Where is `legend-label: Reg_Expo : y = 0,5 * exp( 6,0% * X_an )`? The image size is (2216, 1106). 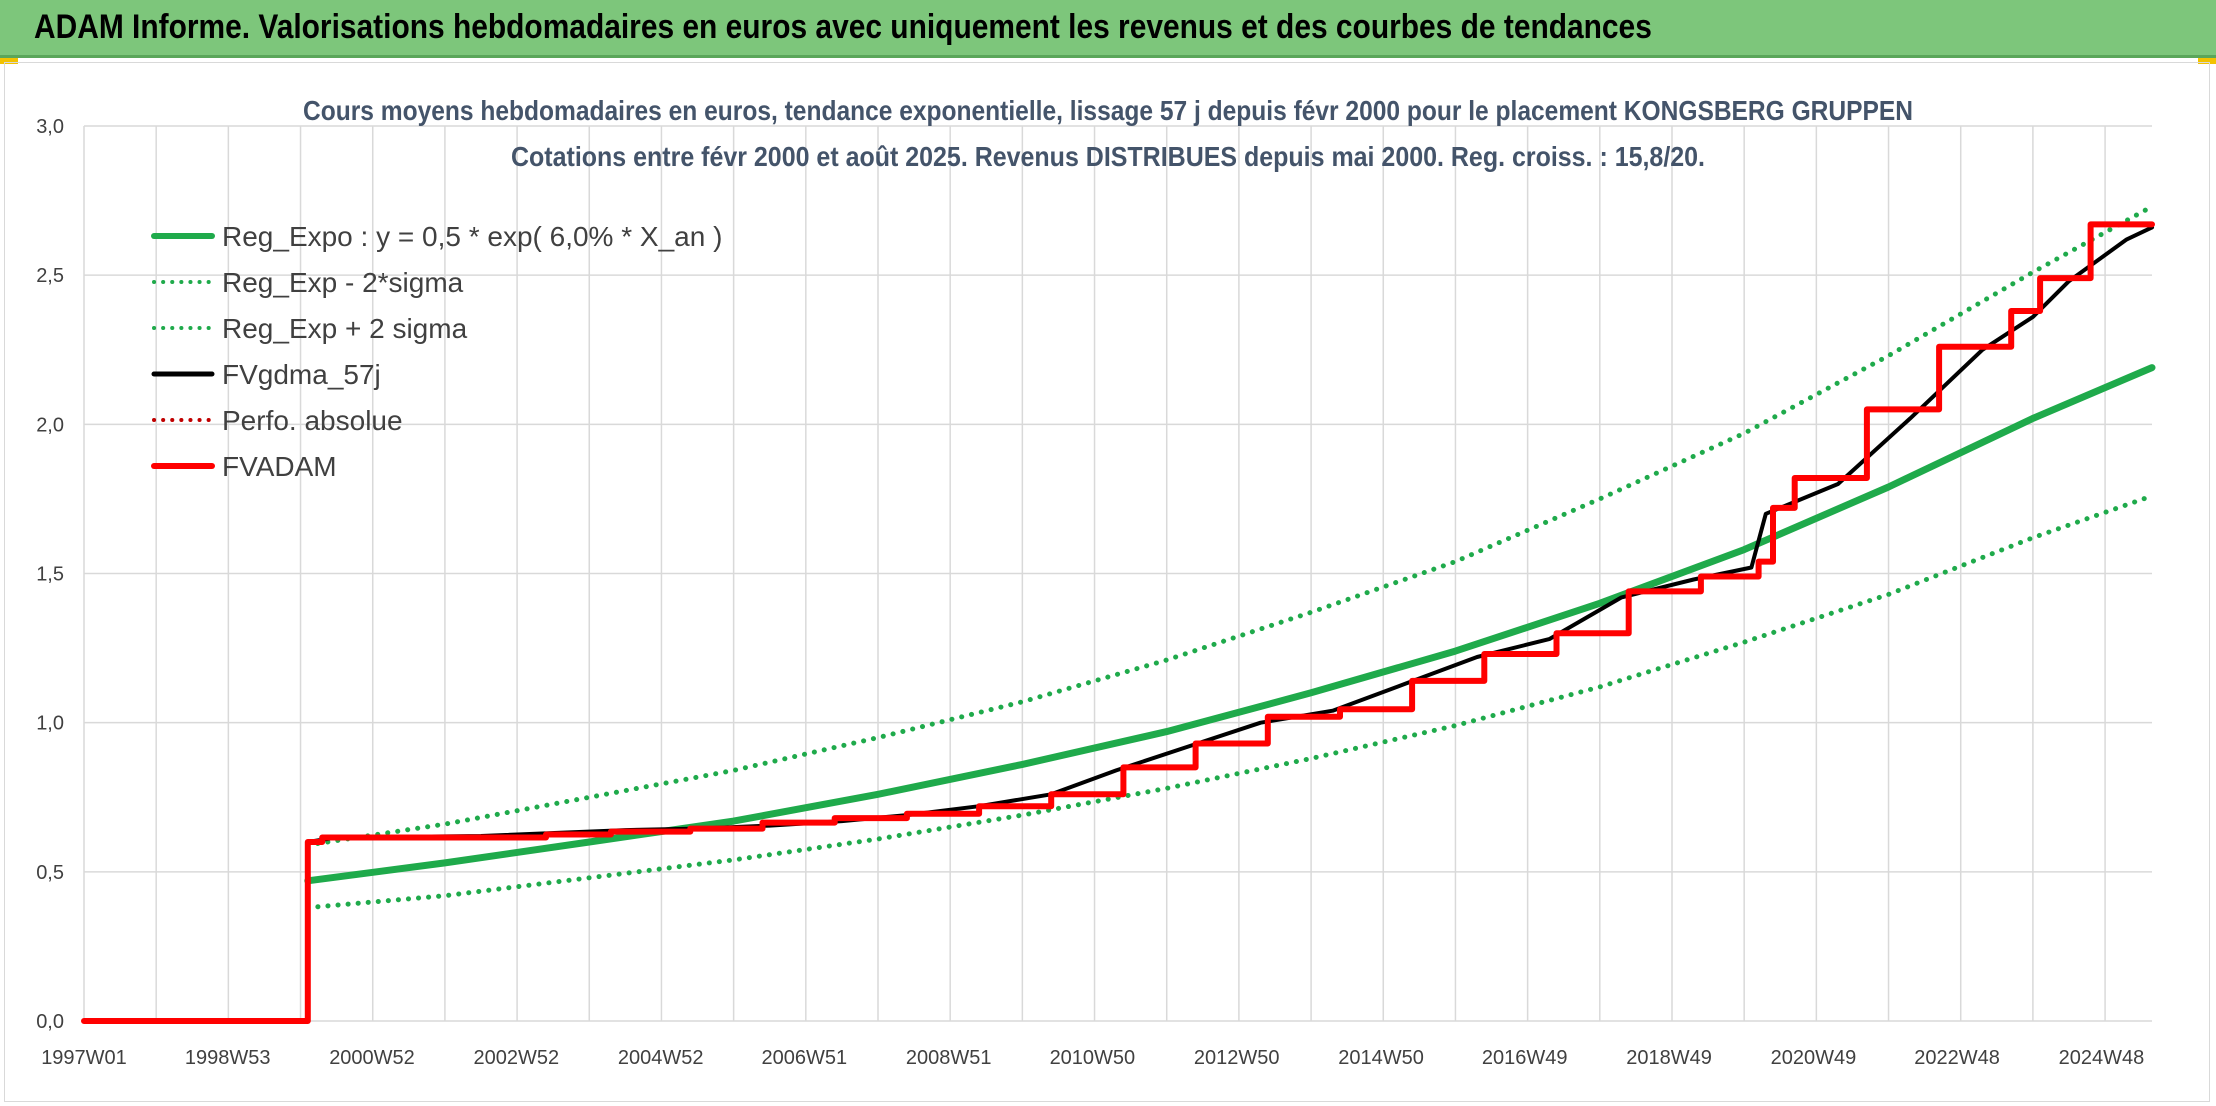 legend-label: Reg_Expo : y = 0,5 * exp( 6,0% * X_an ) is located at coordinates (472, 236).